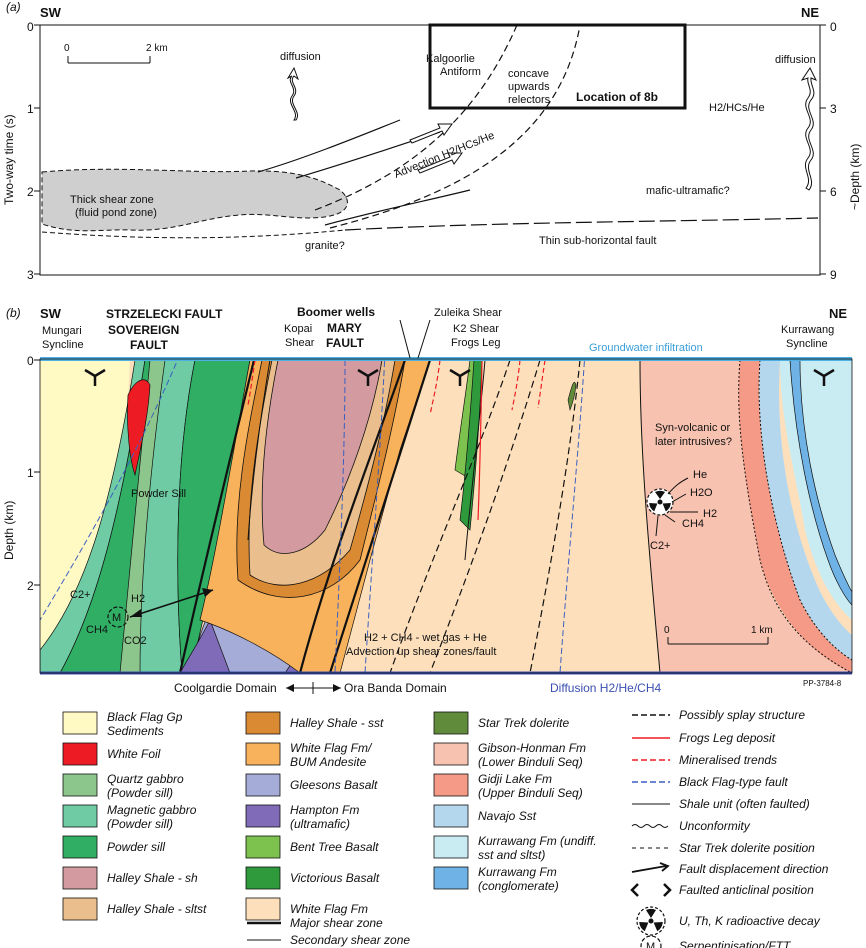 This screenshot has width=866, height=948. I want to click on depth-tick-0: 0, so click(30, 361).